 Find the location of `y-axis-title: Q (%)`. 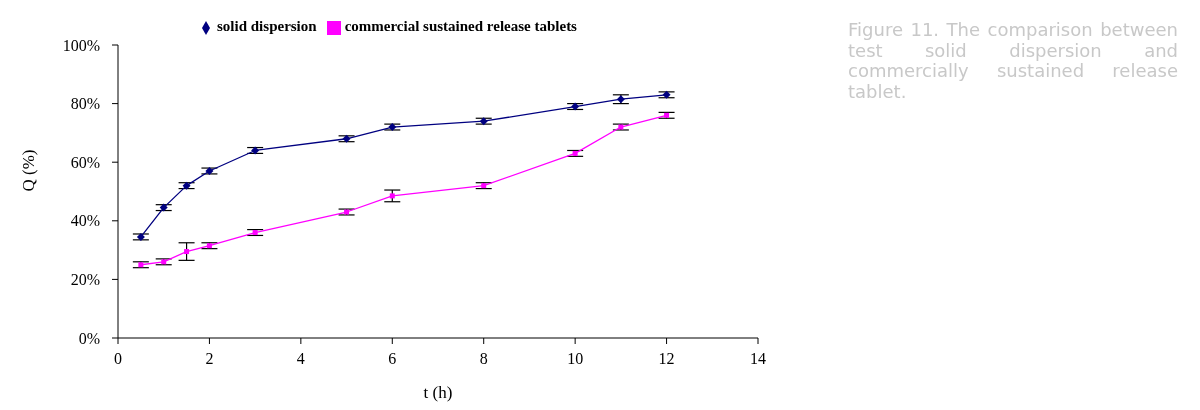

y-axis-title: Q (%) is located at coordinates (29, 170).